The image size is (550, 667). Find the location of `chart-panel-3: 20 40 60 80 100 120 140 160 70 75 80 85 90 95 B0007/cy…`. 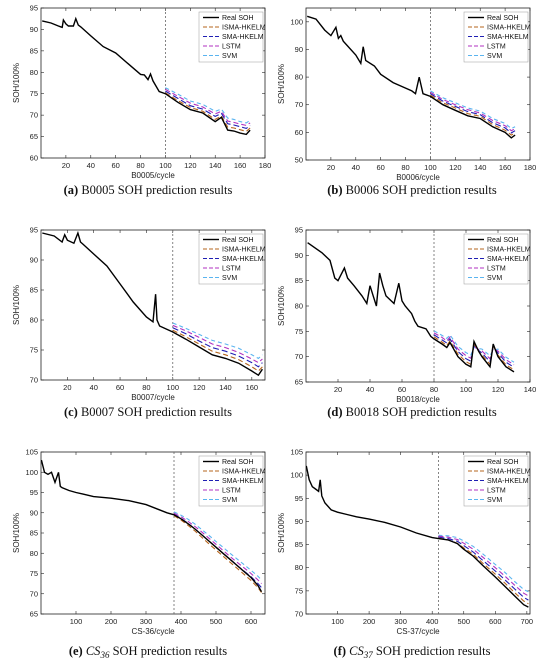

chart-panel-3: 20 40 60 80 100 120 140 160 70 75 80 85 90 95 B0007/cy… is located at coordinates (139, 323).